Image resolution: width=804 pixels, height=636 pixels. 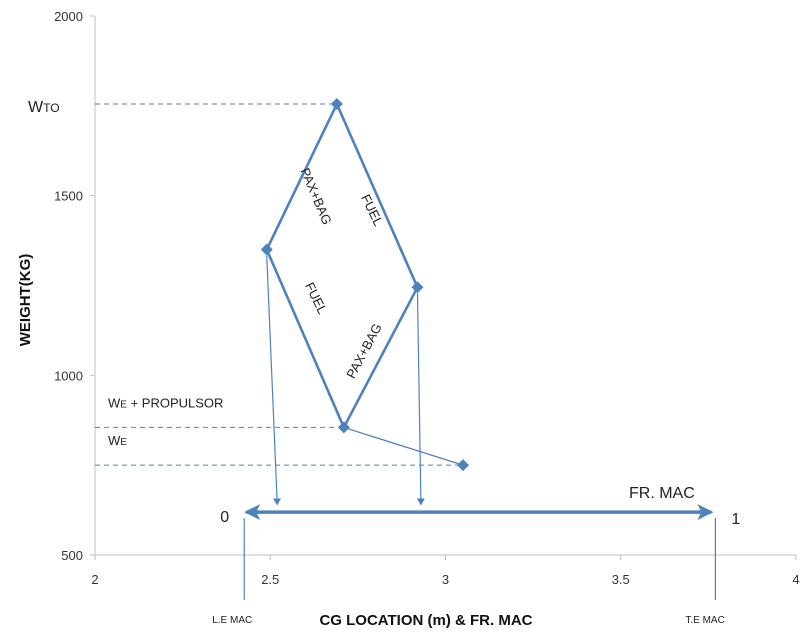 What do you see at coordinates (621, 579) in the screenshot?
I see `x-tick-label: 3.5` at bounding box center [621, 579].